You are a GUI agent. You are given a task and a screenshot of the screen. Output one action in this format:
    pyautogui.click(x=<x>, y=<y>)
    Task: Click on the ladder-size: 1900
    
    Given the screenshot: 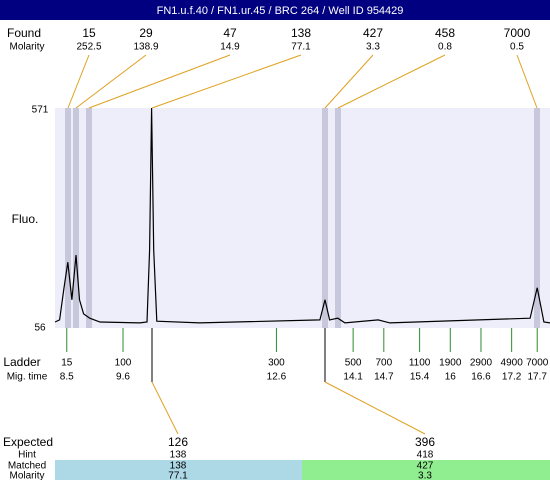 What is the action you would take?
    pyautogui.click(x=450, y=363)
    